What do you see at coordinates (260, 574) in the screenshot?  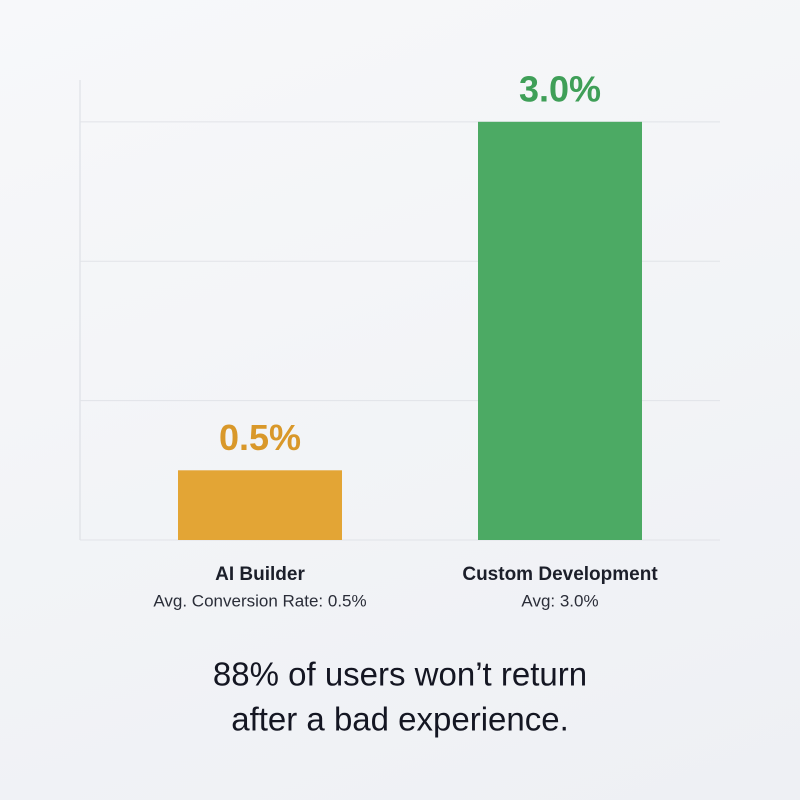 I see `x-tick-label: AI Builder` at bounding box center [260, 574].